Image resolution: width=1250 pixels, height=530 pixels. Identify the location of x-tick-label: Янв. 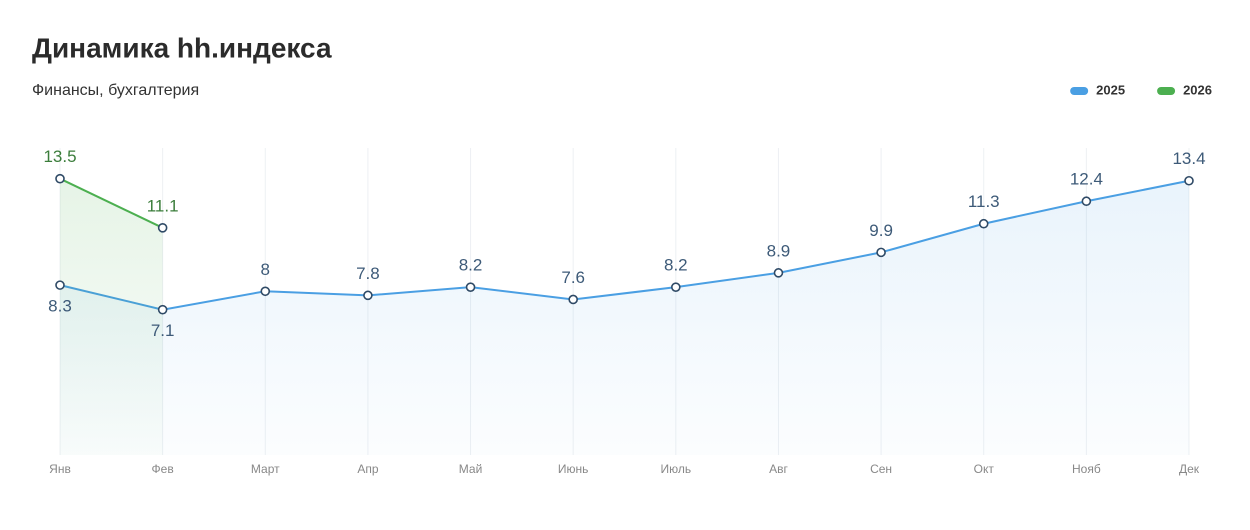
(60, 469).